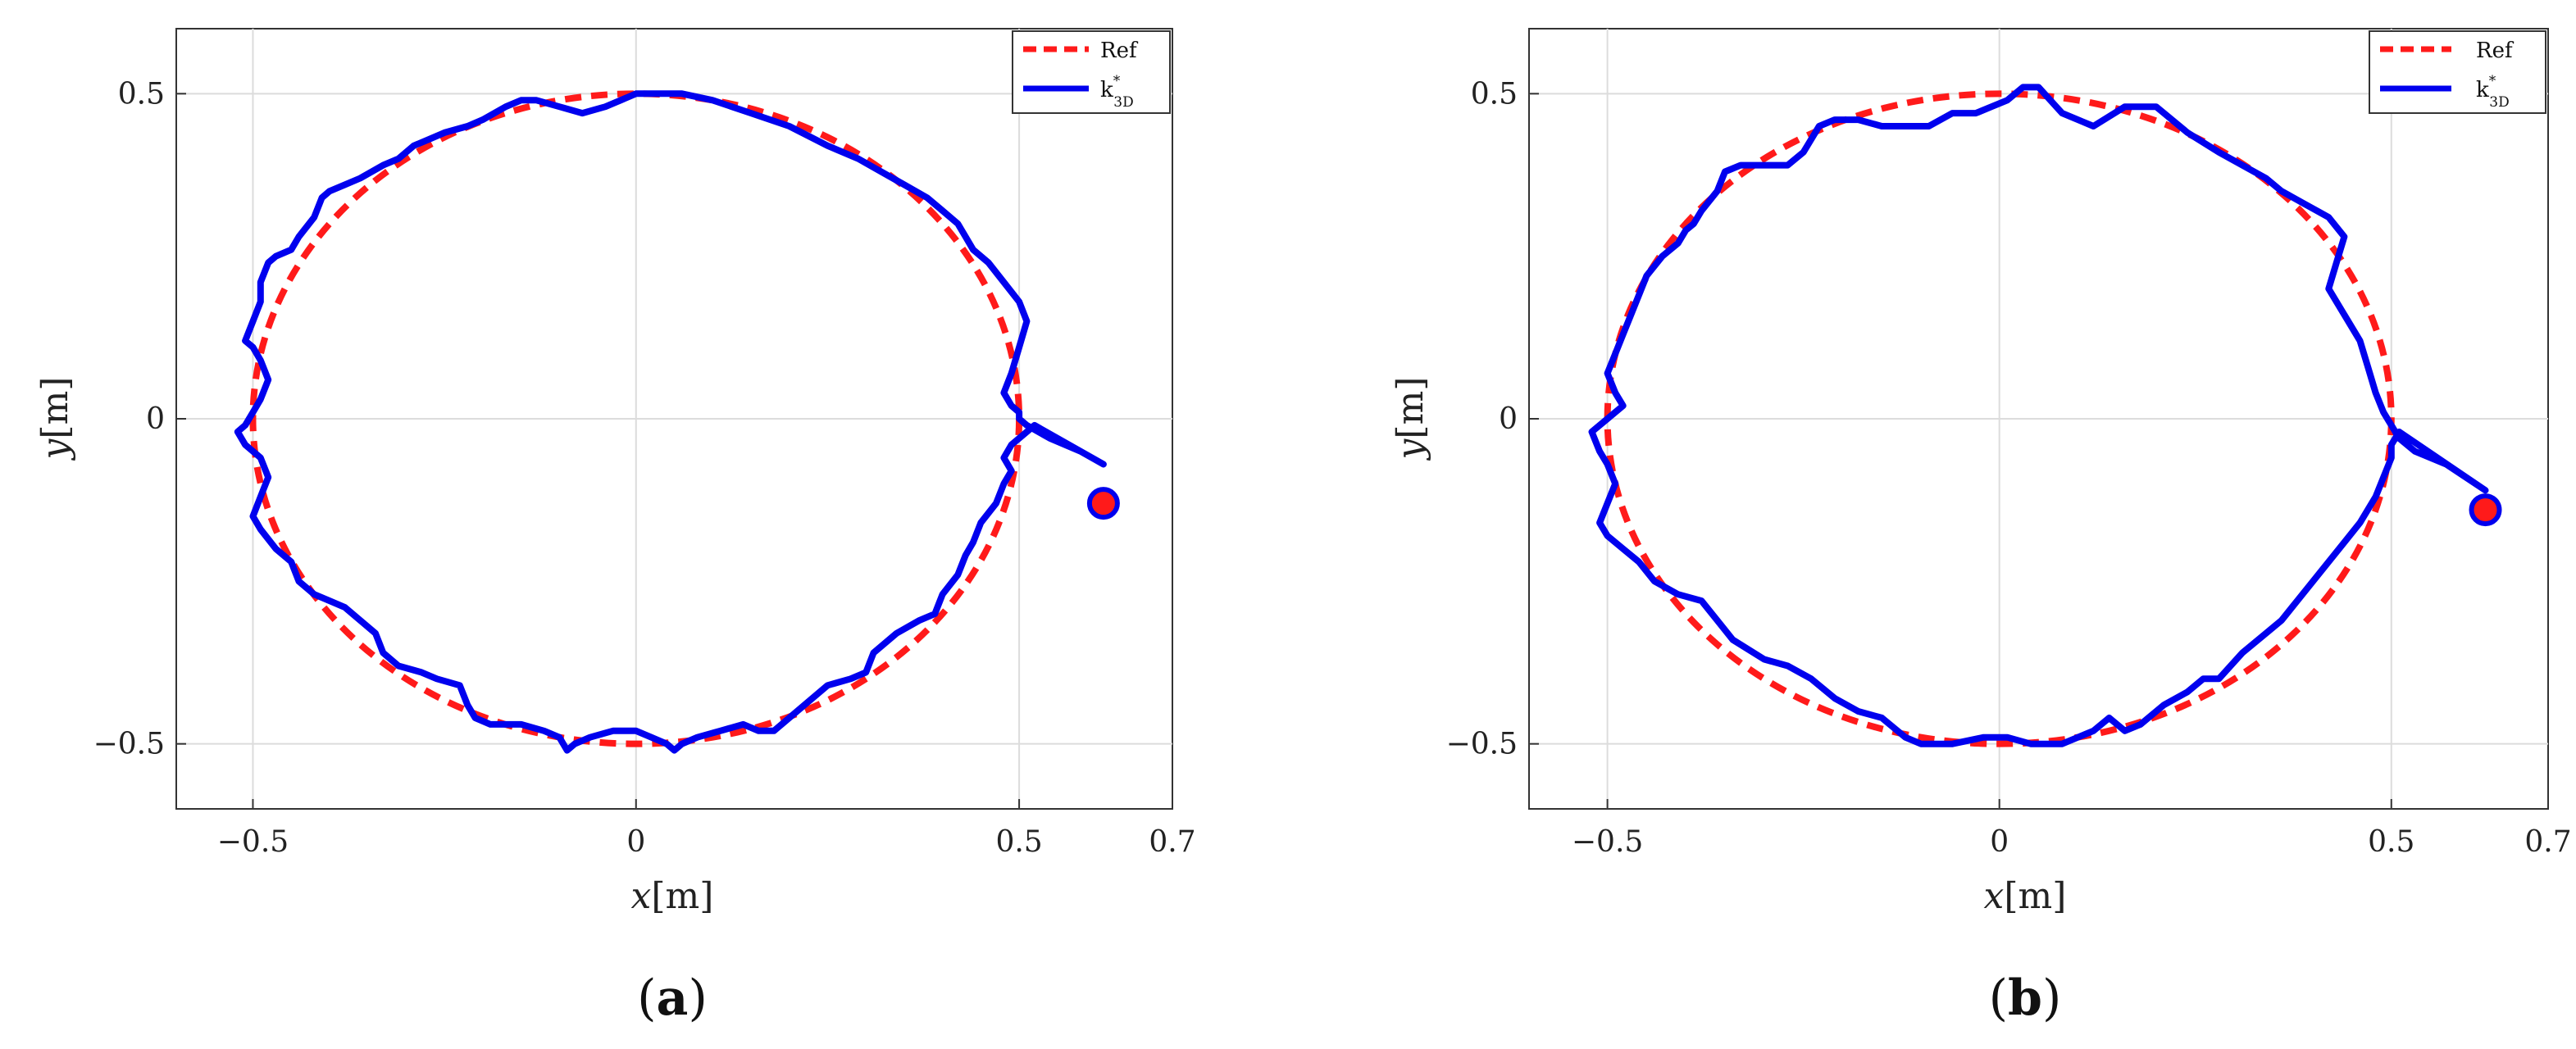 This screenshot has width=2576, height=1049. I want to click on x-tick-labels-a: −0.5 0 0.5 0.7, so click(706, 842).